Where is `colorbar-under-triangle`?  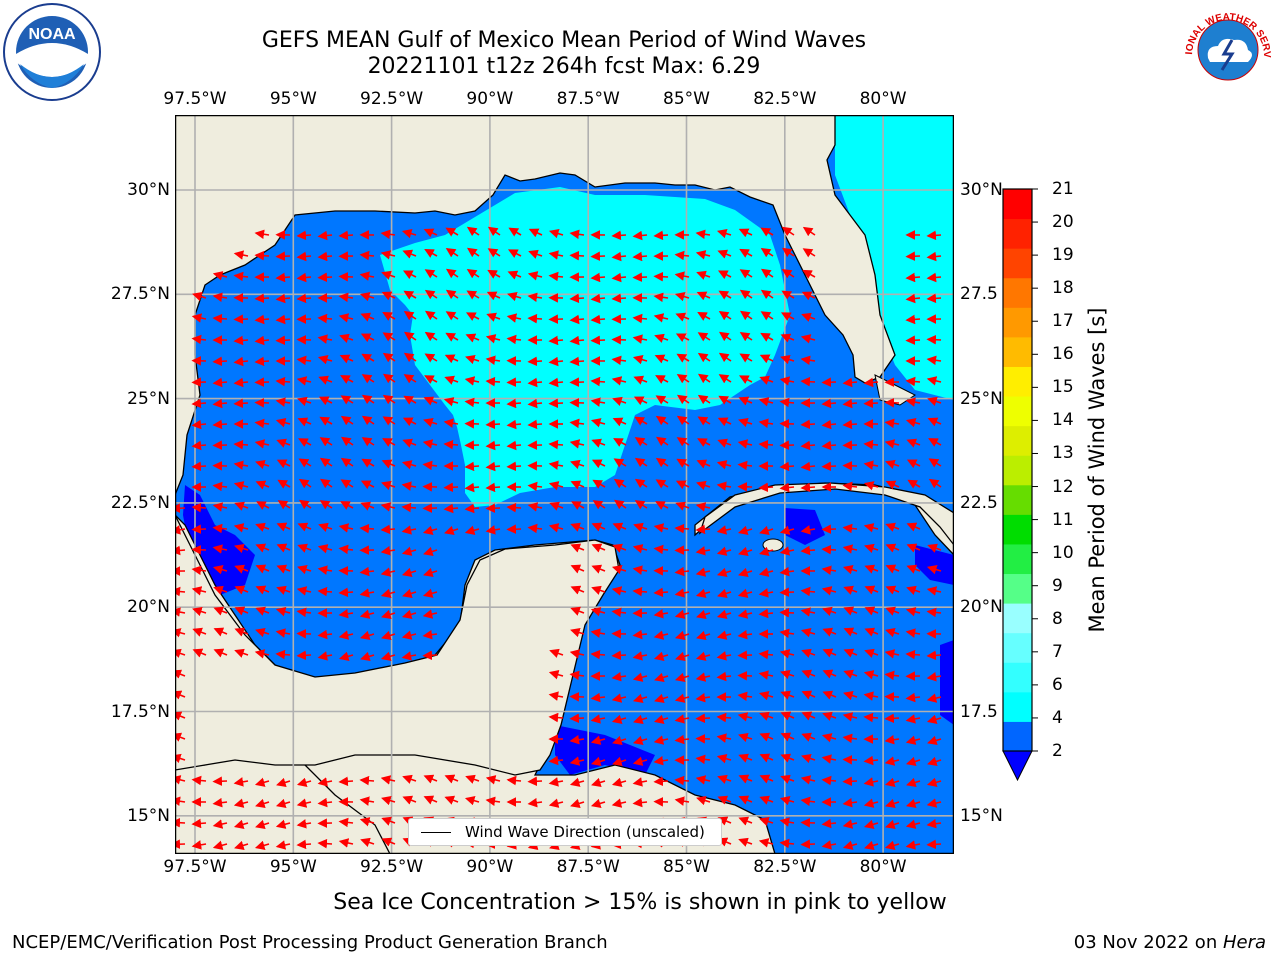 colorbar-under-triangle is located at coordinates (1017, 766).